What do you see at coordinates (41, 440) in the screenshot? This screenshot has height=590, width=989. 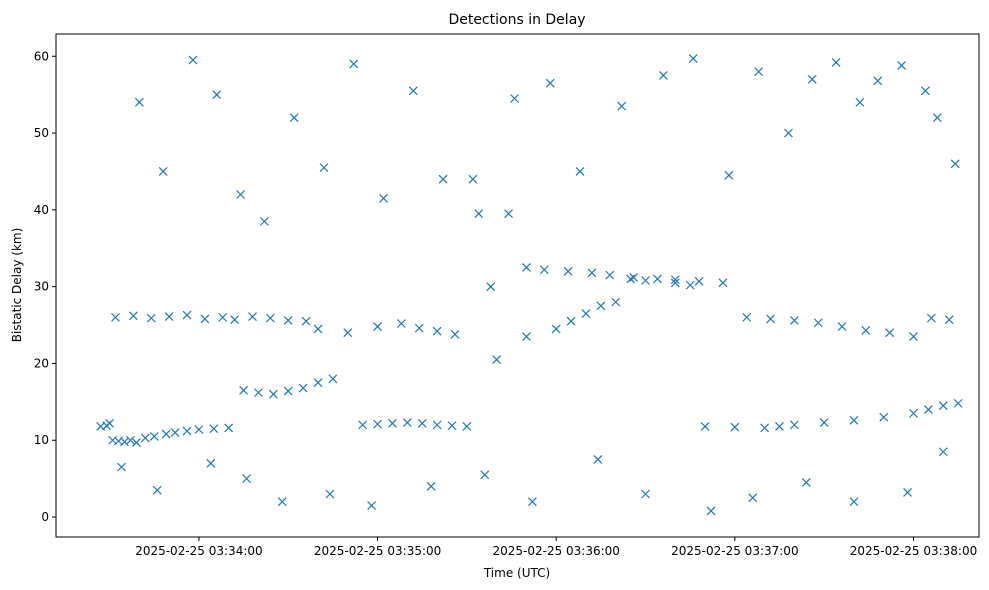 I see `y-tick-label: 10` at bounding box center [41, 440].